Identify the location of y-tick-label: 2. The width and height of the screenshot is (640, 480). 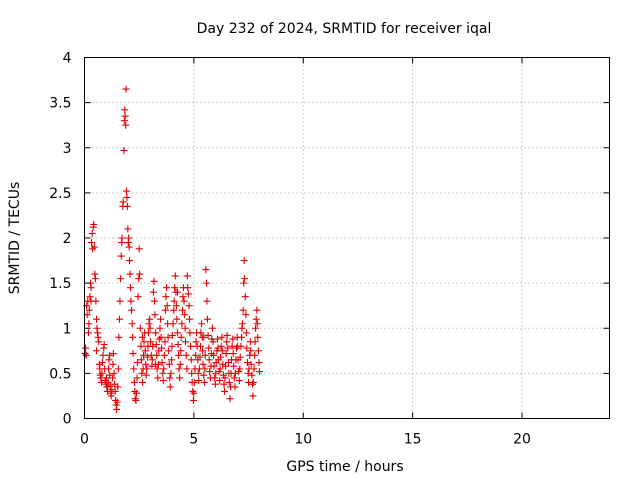
(67, 239).